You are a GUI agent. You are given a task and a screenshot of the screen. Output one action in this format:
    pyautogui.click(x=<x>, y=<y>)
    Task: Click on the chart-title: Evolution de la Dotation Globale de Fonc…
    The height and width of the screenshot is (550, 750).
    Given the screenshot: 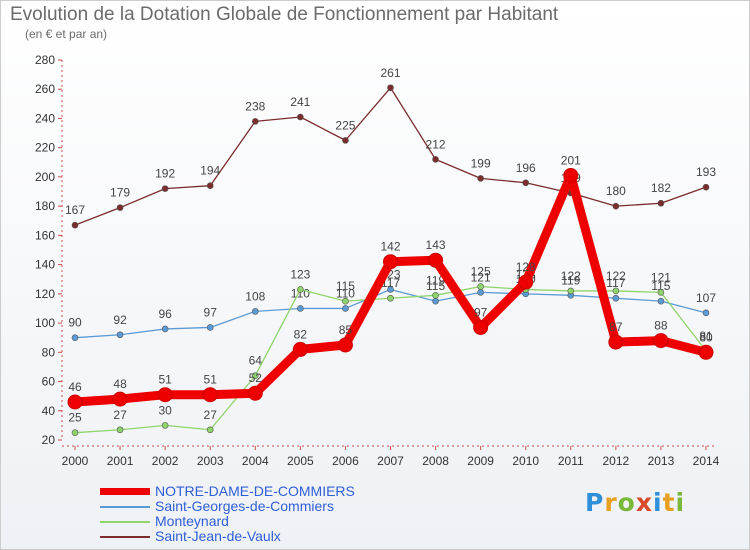 What is the action you would take?
    pyautogui.click(x=284, y=14)
    